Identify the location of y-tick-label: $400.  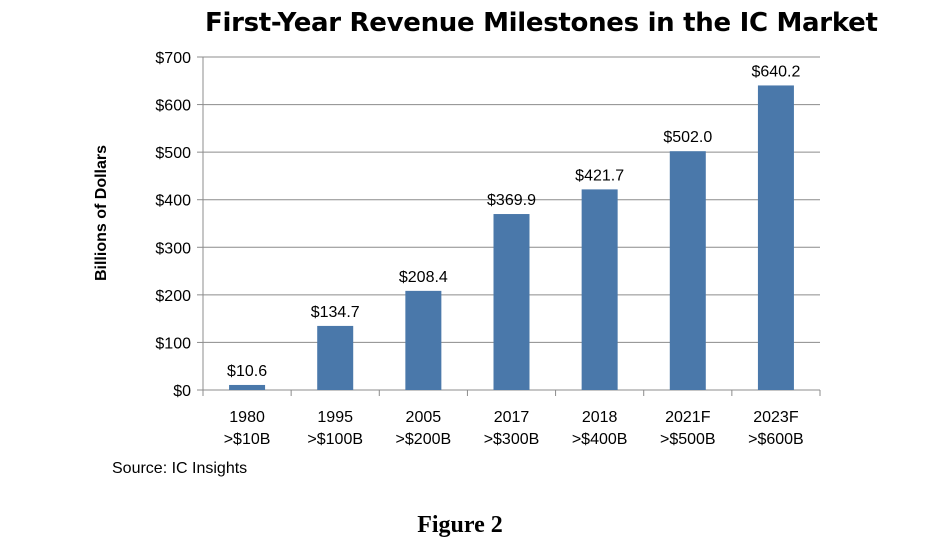
(173, 201).